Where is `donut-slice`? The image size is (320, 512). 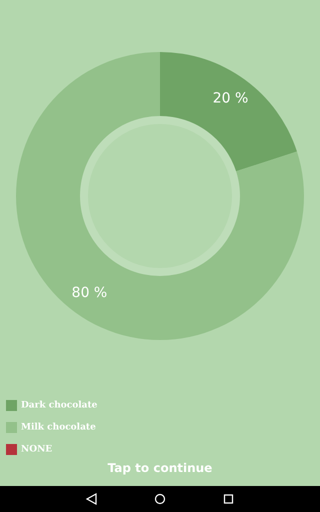
donut-slice is located at coordinates (228, 112).